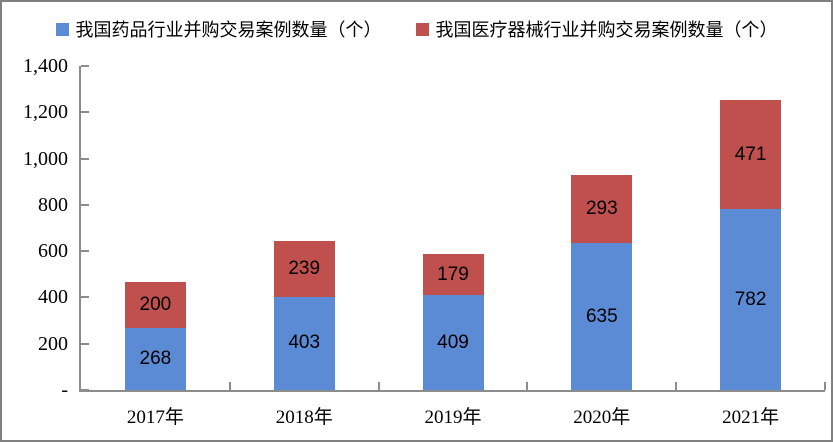 The width and height of the screenshot is (833, 442). I want to click on x-axis-label: 2017年, so click(155, 417).